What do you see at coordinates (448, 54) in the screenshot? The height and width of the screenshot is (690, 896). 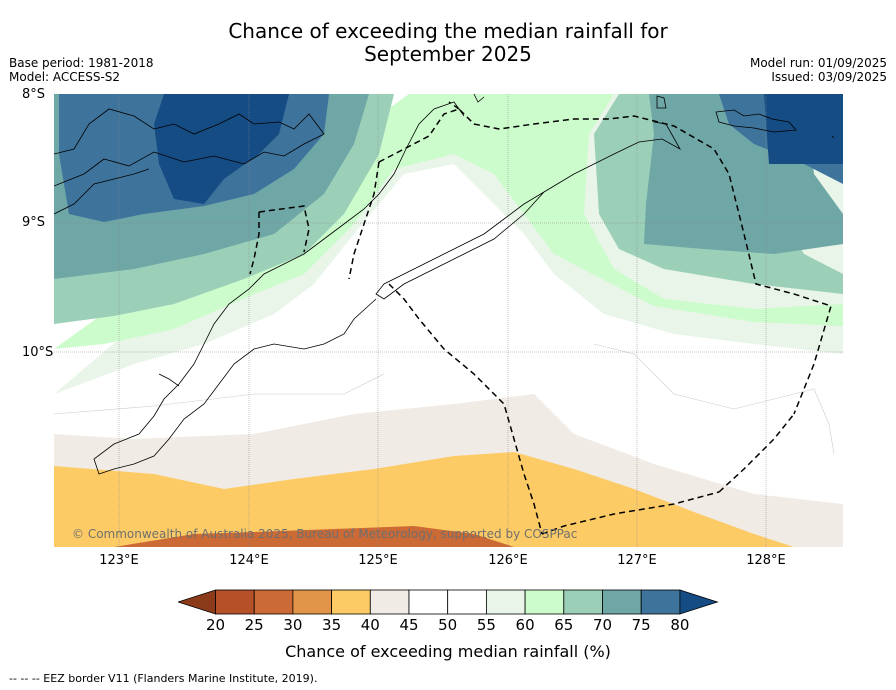 I see `title-line-2: September 2025` at bounding box center [448, 54].